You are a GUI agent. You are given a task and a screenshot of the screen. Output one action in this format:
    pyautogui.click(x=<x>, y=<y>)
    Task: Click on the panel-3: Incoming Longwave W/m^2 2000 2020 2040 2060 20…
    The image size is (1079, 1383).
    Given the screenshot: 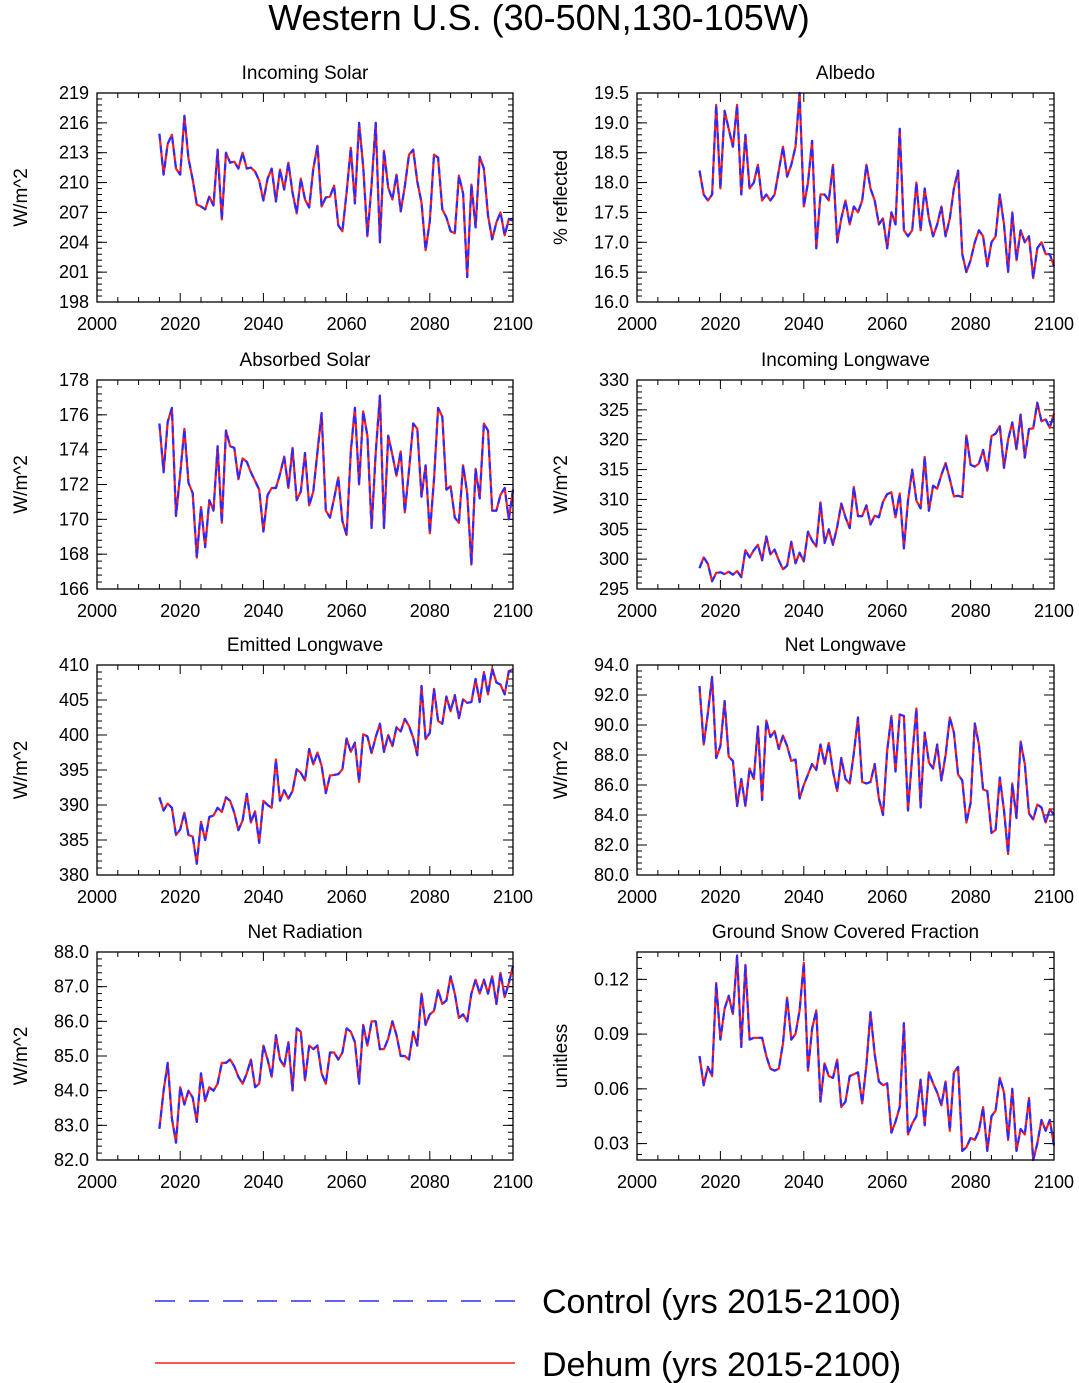 What is the action you would take?
    pyautogui.click(x=812, y=485)
    